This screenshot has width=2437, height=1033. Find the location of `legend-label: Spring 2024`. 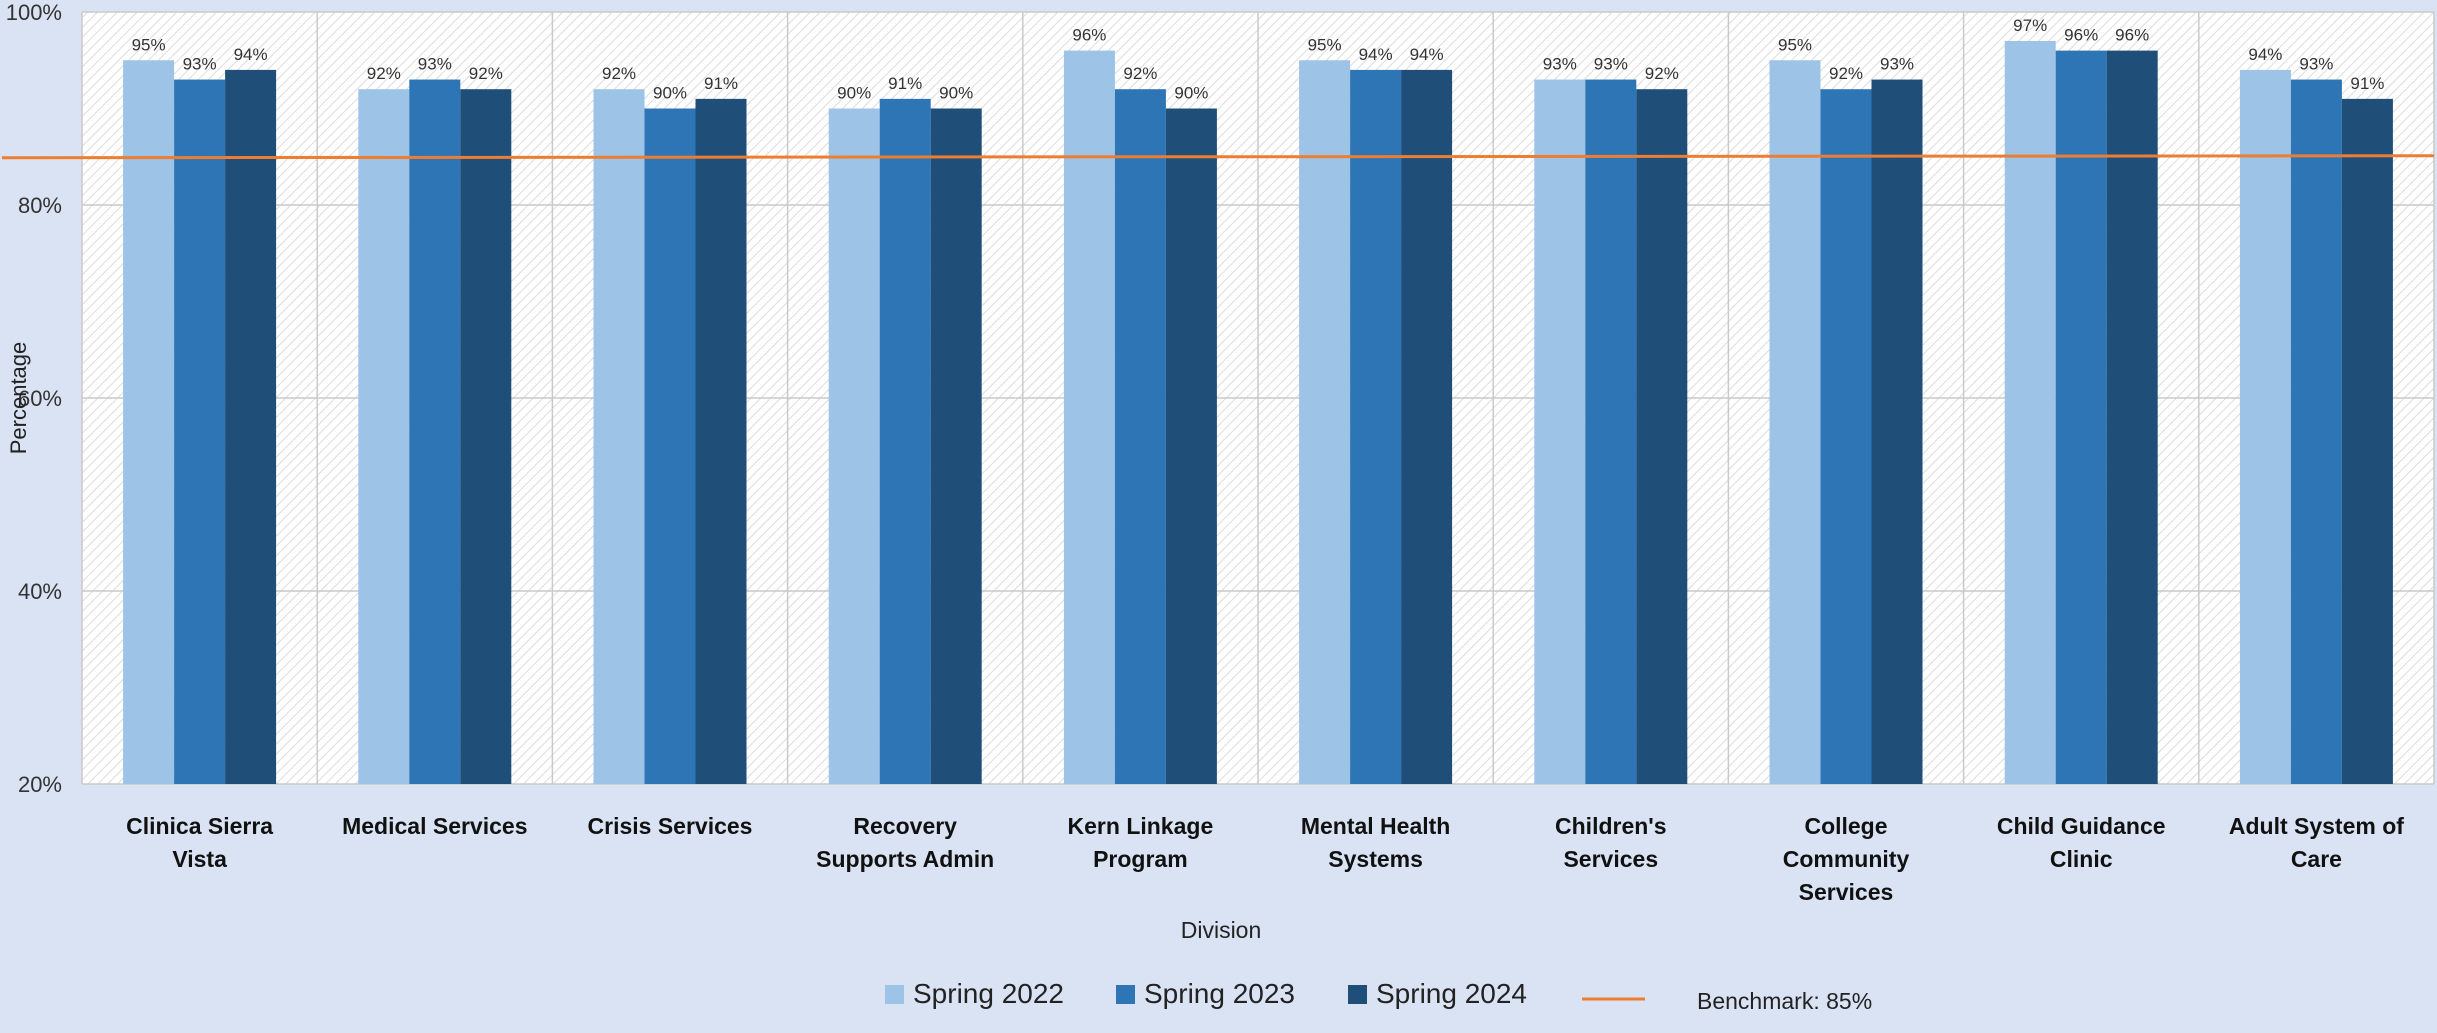

legend-label: Spring 2024 is located at coordinates (1451, 993).